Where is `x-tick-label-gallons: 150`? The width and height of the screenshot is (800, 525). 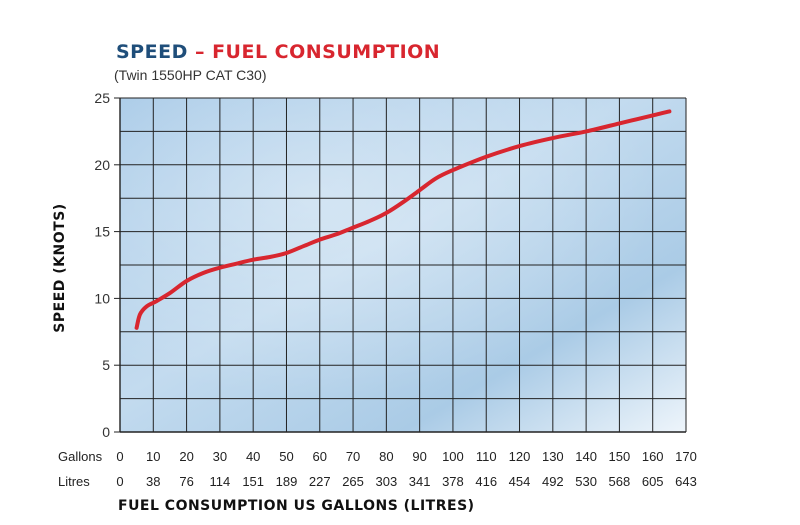 x-tick-label-gallons: 150 is located at coordinates (620, 456).